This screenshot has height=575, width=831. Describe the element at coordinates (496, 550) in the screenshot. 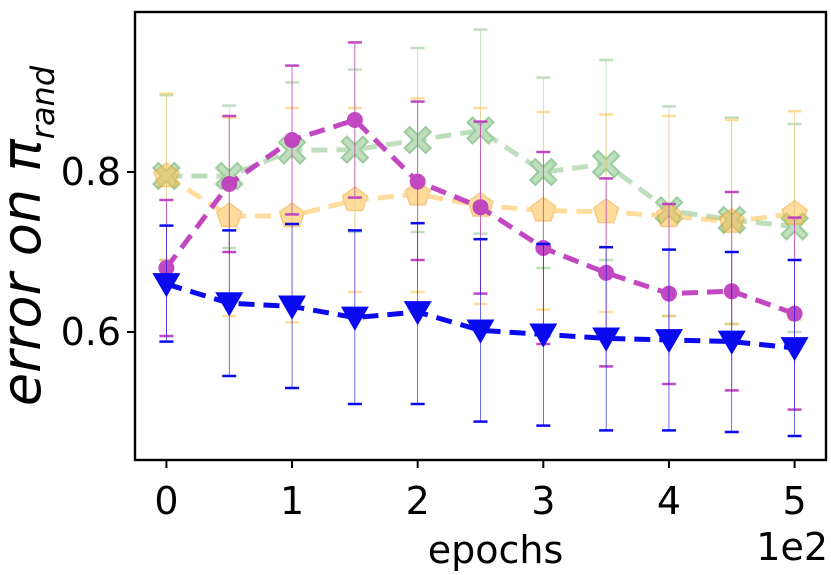

I see `x-axis-label: epochs` at that location.